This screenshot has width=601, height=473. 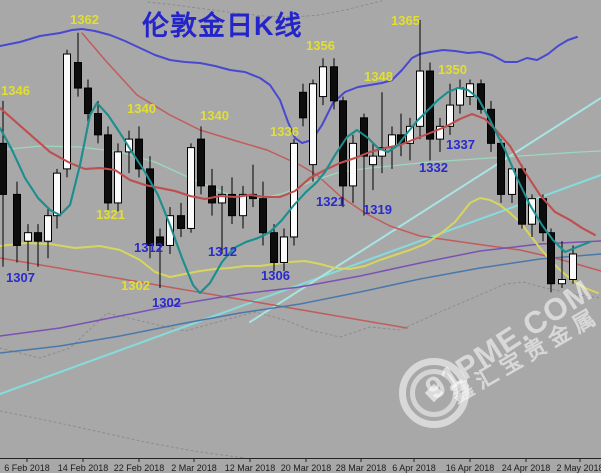 What do you see at coordinates (265, 9) in the screenshot?
I see `dotted-upper-band` at bounding box center [265, 9].